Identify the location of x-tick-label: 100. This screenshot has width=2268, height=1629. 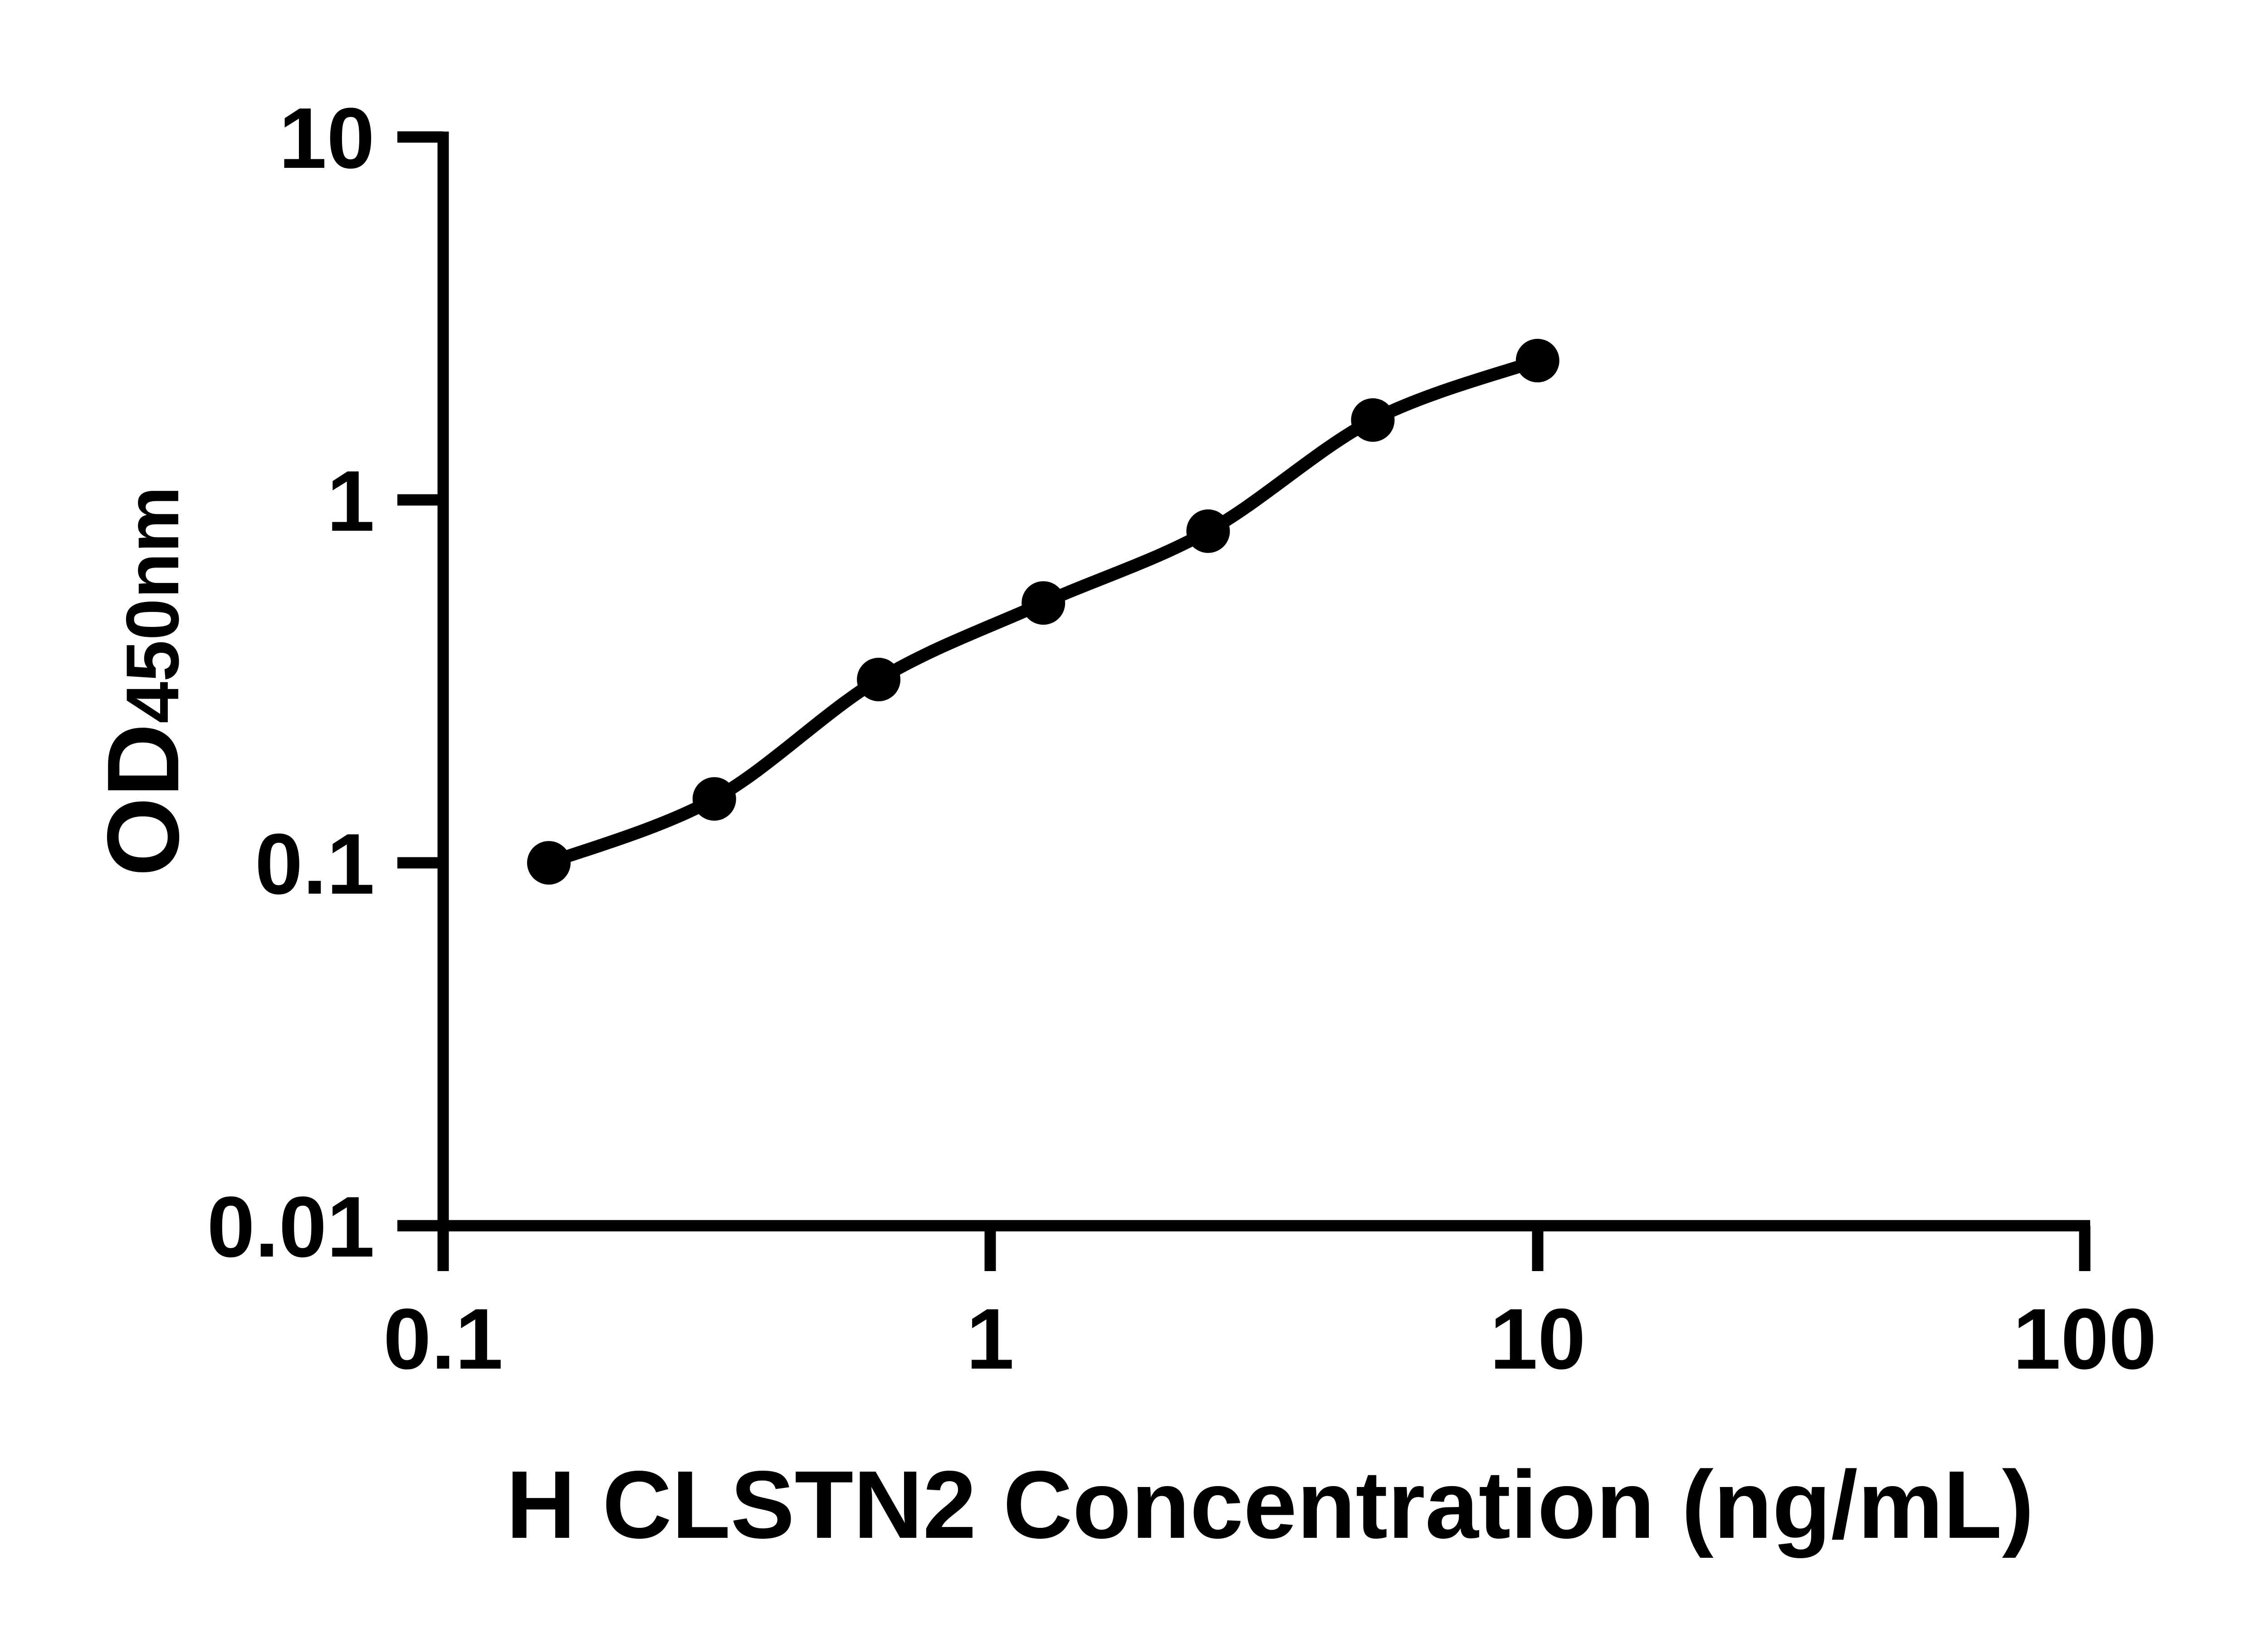
(2084, 1339).